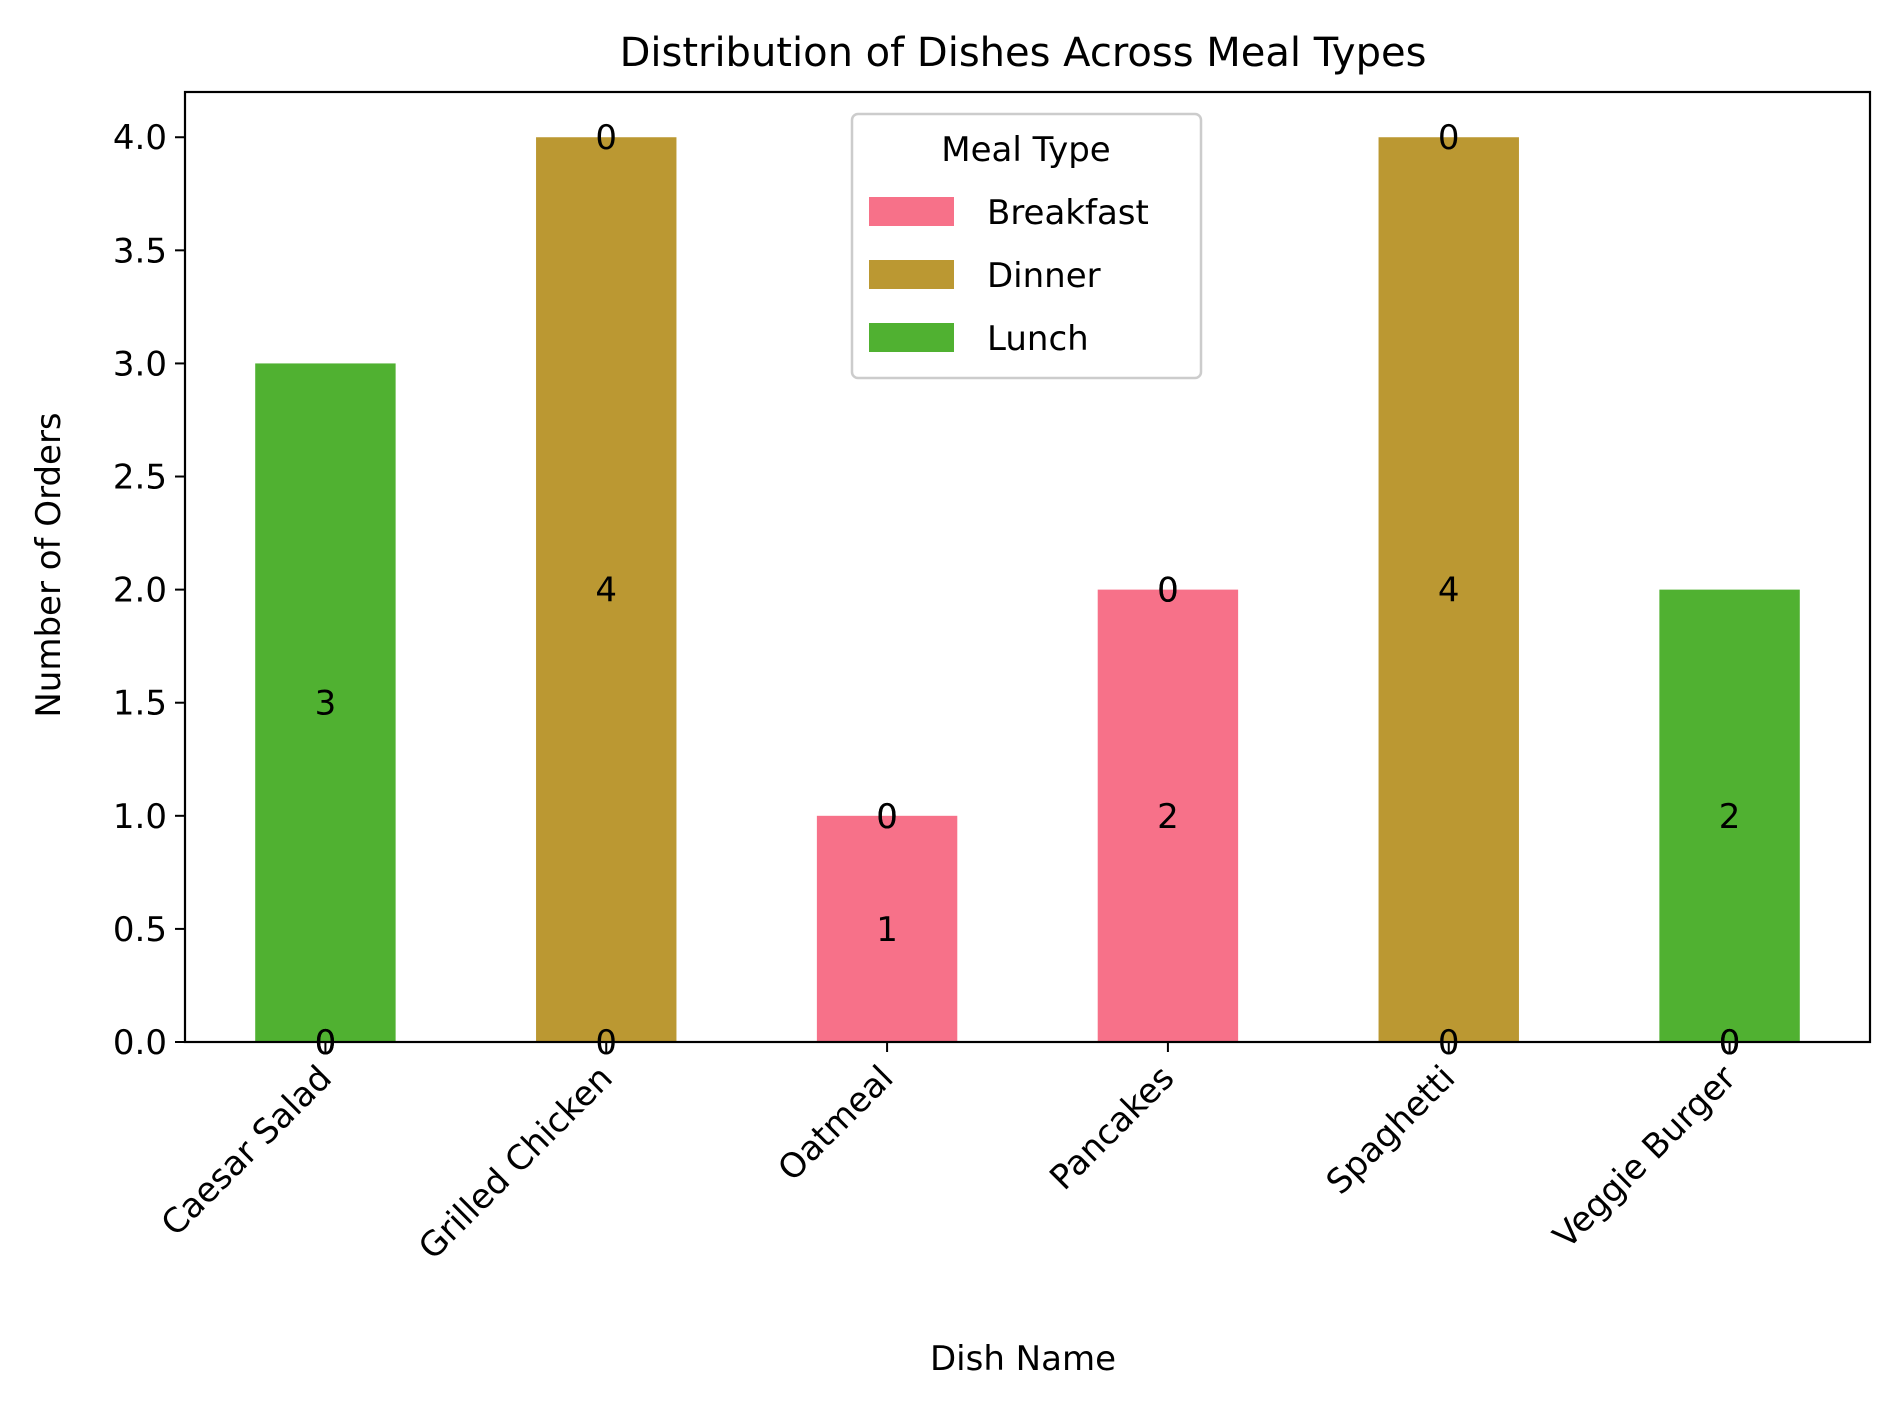 The width and height of the screenshot is (1890, 1409). I want to click on x-axis-label: Dish Name, so click(1023, 1359).